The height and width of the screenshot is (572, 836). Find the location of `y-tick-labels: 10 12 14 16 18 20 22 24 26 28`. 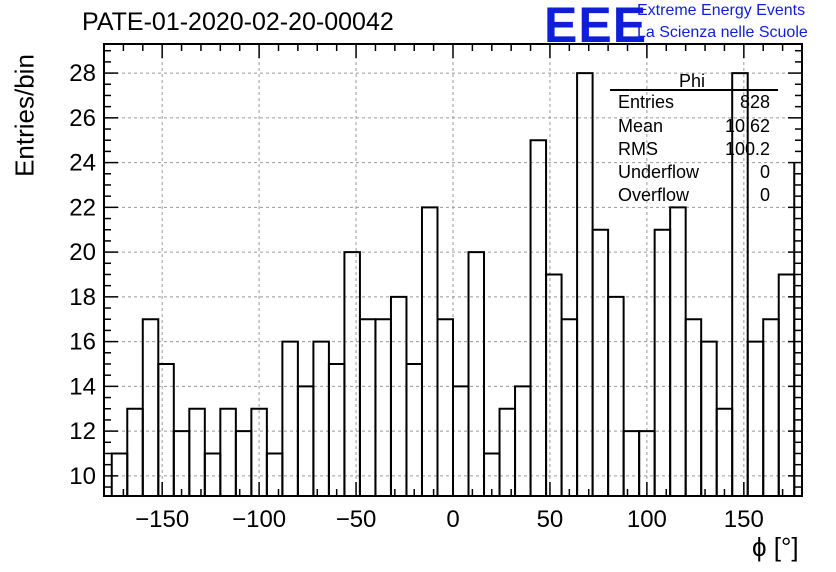

y-tick-labels: 10 12 14 16 18 20 22 24 26 28 is located at coordinates (82, 275).